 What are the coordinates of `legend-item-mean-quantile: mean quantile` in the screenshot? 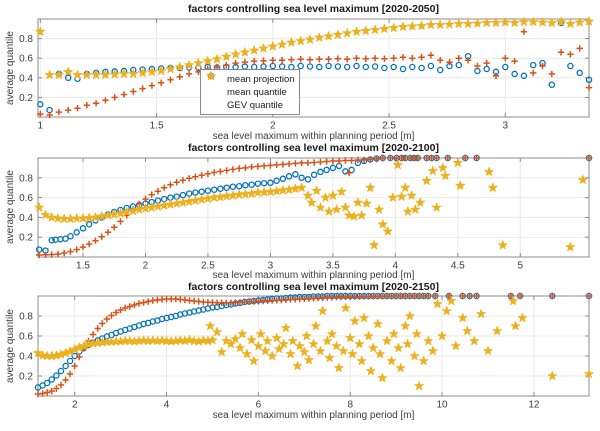 It's located at (250, 85).